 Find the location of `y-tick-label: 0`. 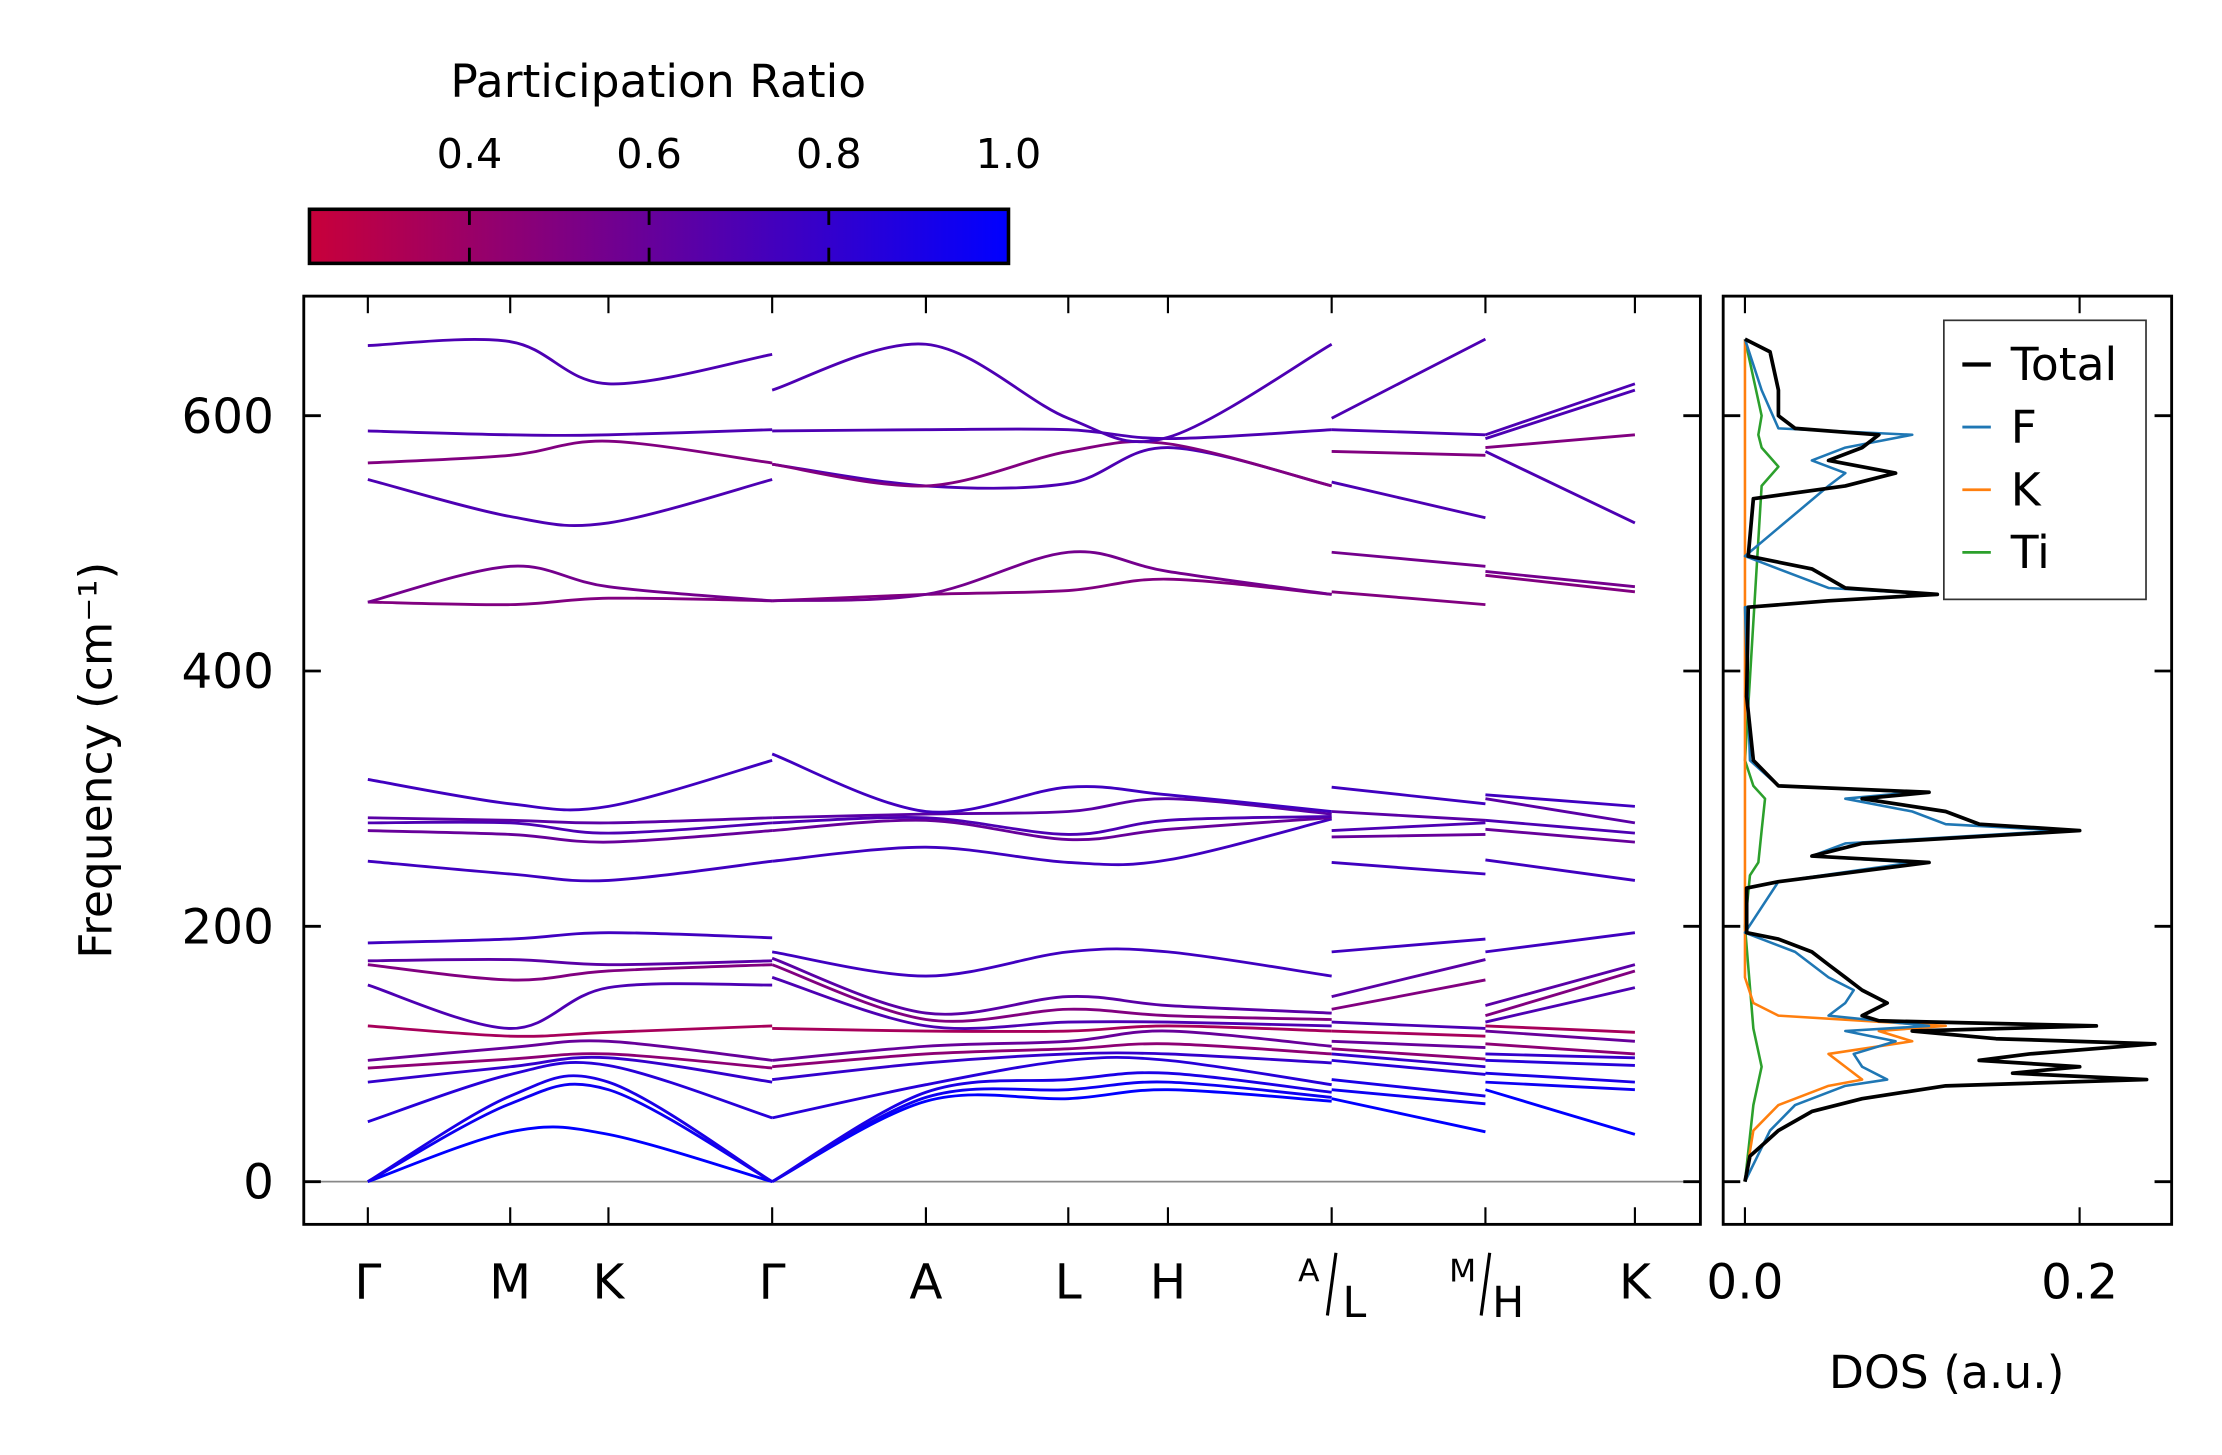

y-tick-label: 0 is located at coordinates (258, 1183).